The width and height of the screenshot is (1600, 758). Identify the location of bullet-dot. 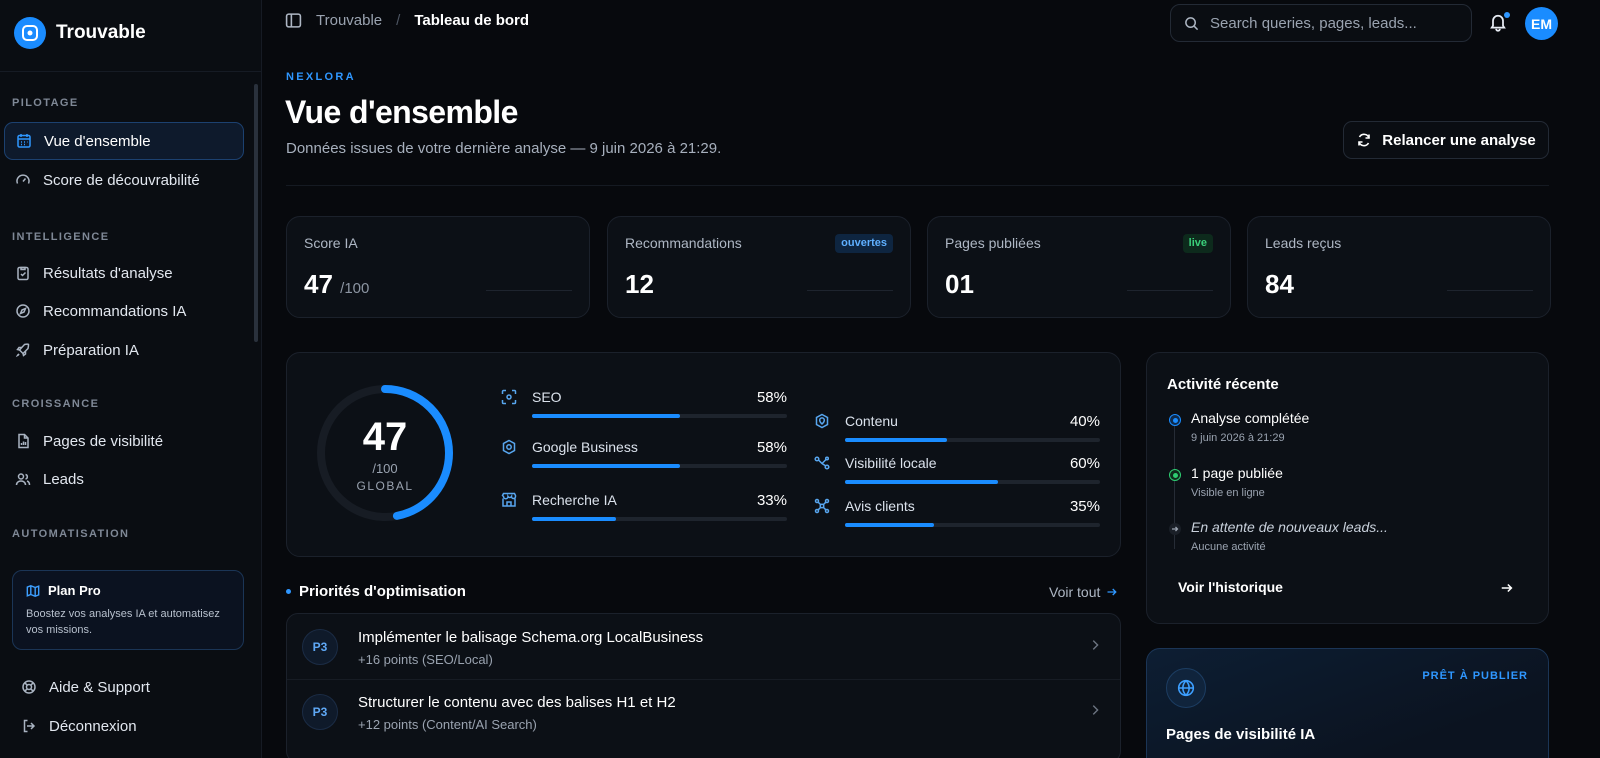
(288, 591).